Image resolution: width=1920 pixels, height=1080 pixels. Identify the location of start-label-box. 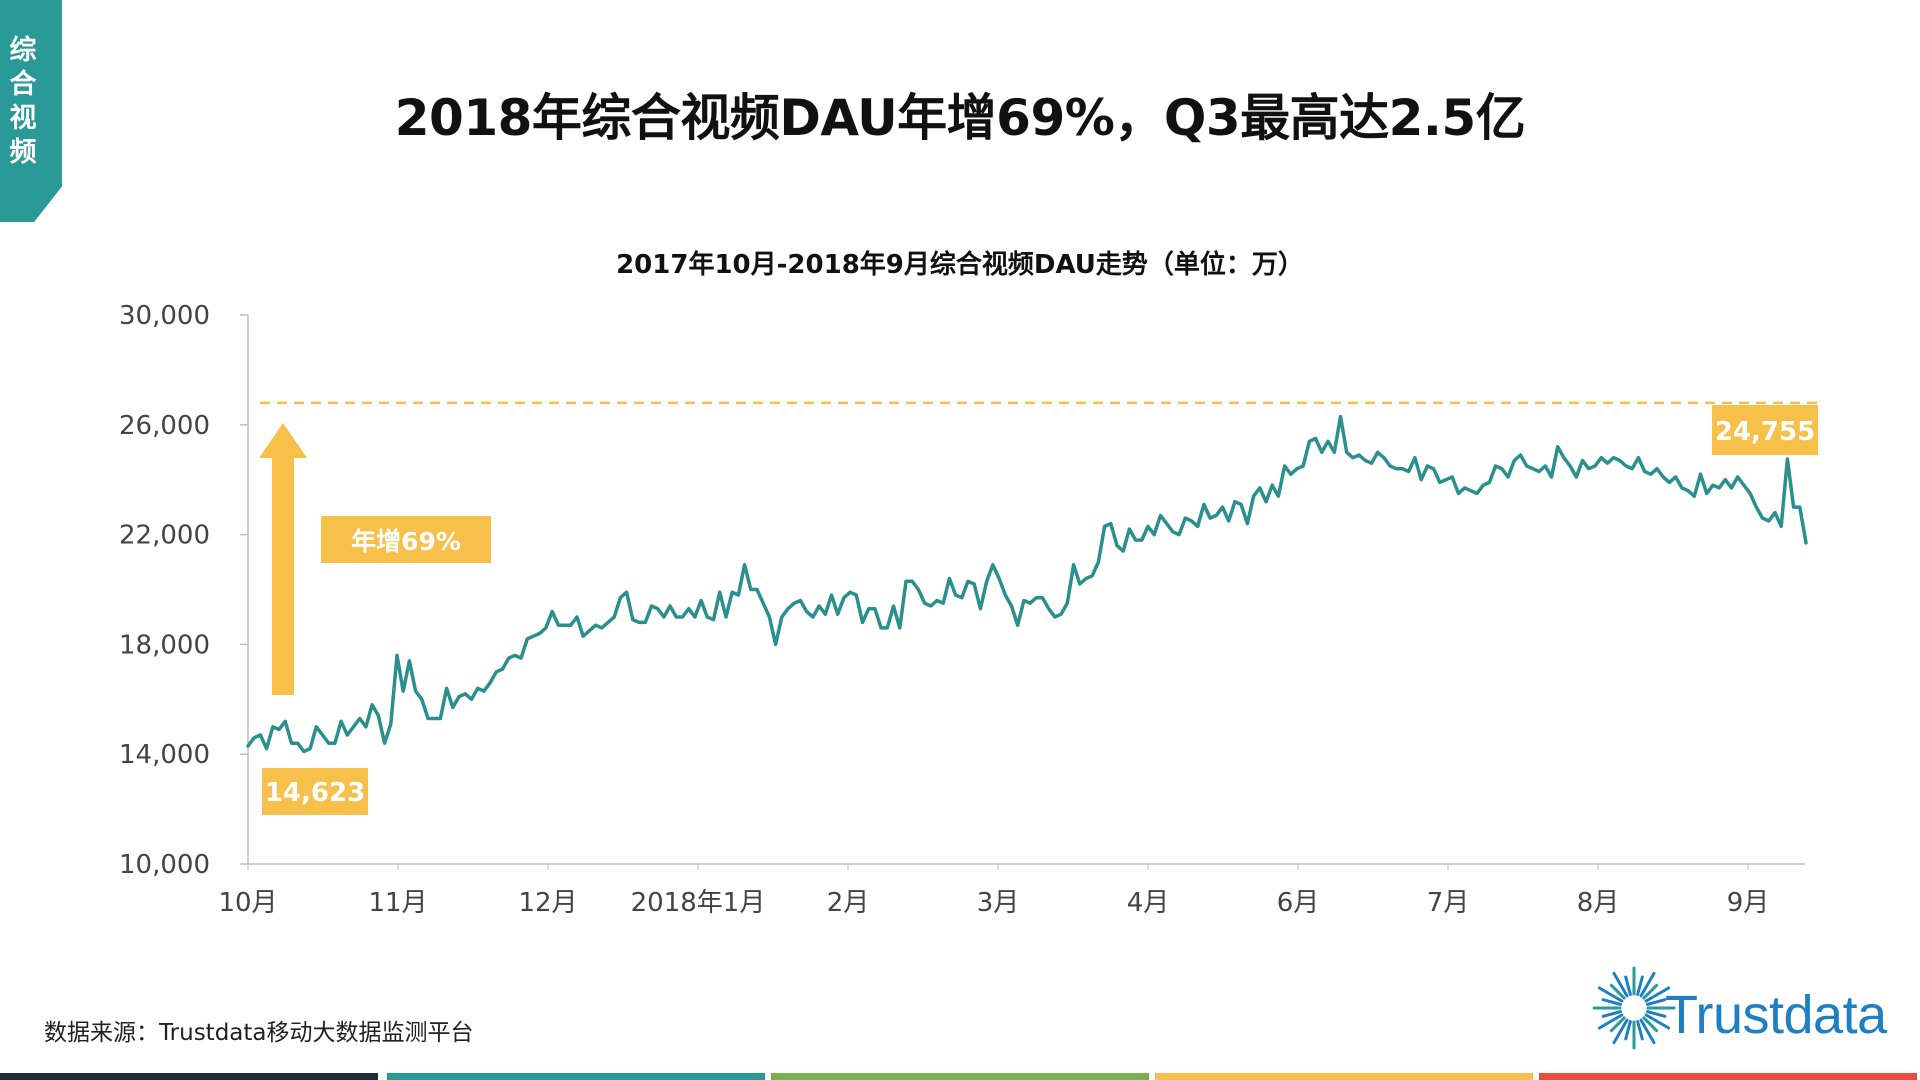
(315, 791).